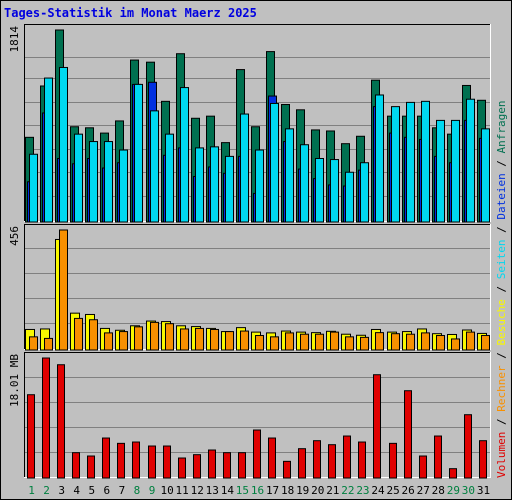  I want to click on x-label-day-13: 13, so click(212, 490).